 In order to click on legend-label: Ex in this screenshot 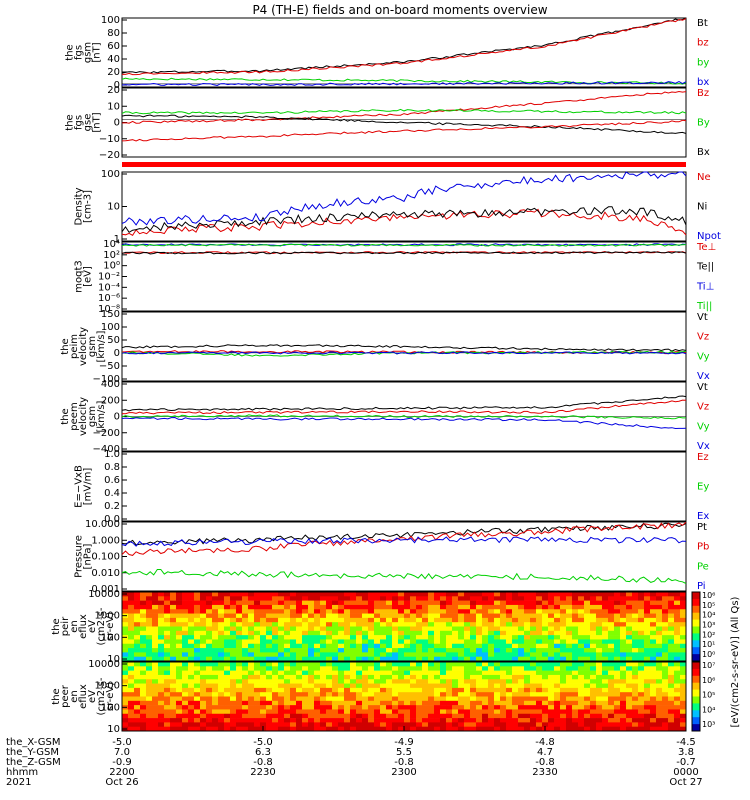, I will do `click(703, 516)`.